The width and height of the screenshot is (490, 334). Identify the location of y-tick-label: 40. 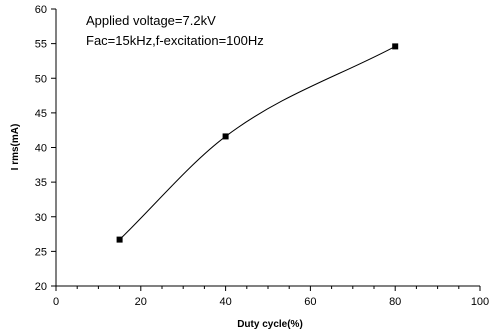
(41, 149).